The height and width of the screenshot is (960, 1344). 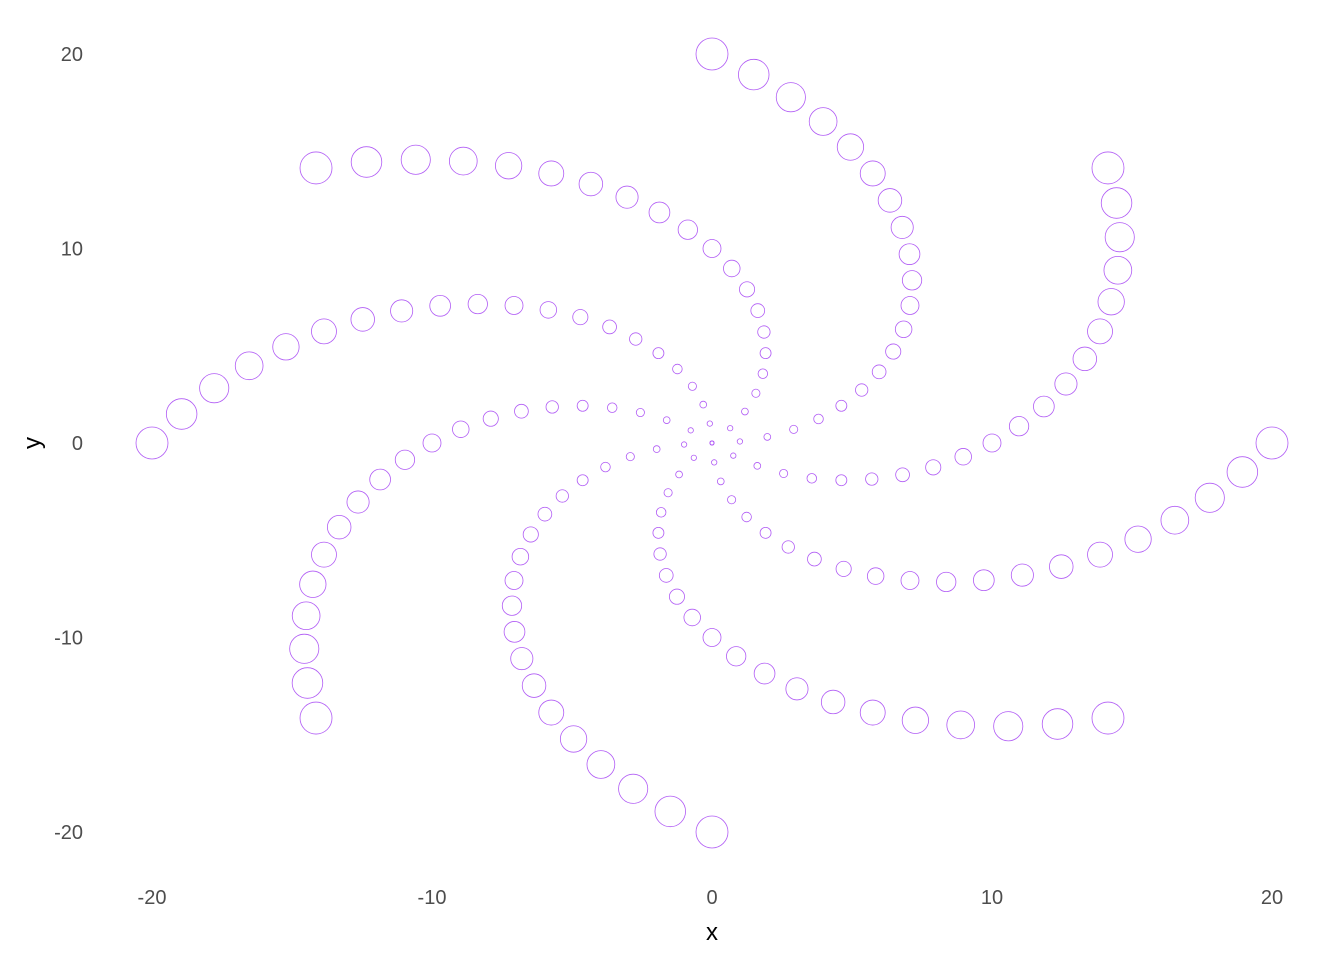 I want to click on y-axis-title: y, so click(x=32, y=443).